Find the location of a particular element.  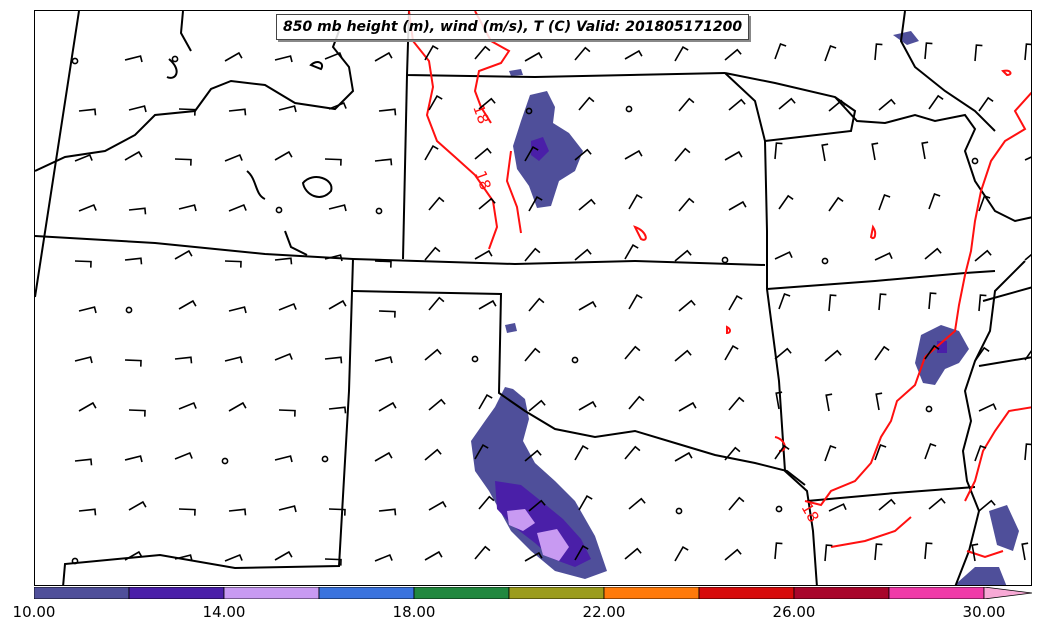

colorbar-tick-label: 10.00 is located at coordinates (34, 612).